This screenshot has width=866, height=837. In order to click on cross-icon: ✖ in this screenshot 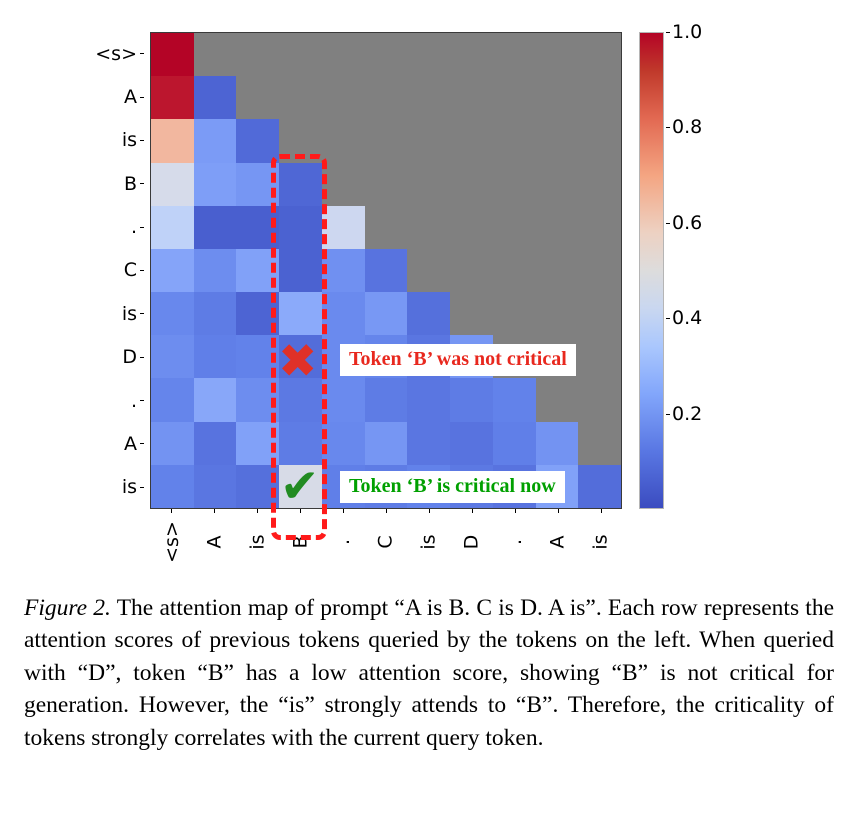, I will do `click(298, 361)`.